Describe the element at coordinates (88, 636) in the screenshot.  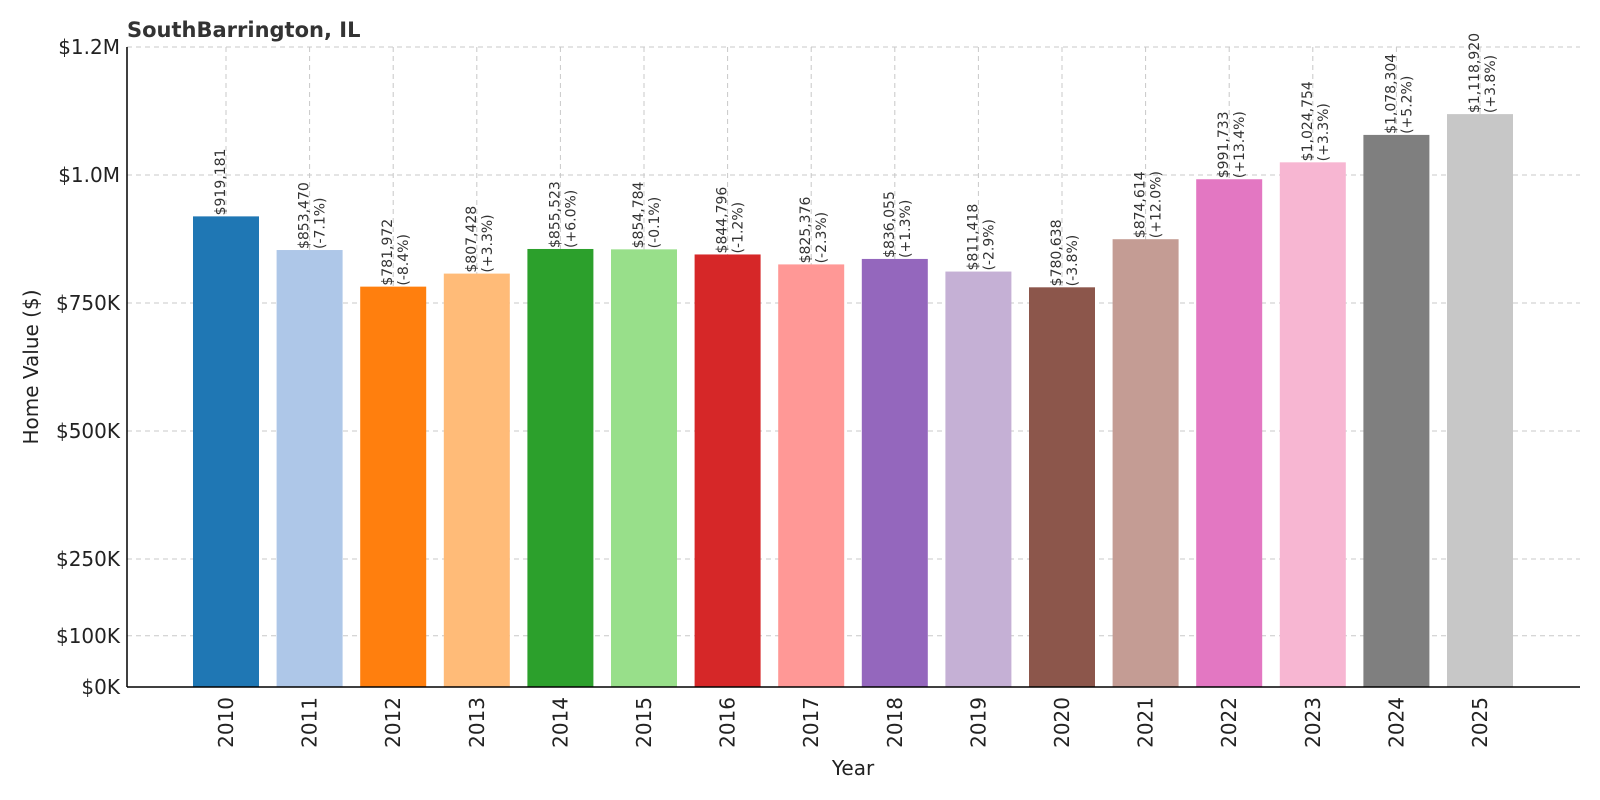
I see `y-tick-label: $100K` at that location.